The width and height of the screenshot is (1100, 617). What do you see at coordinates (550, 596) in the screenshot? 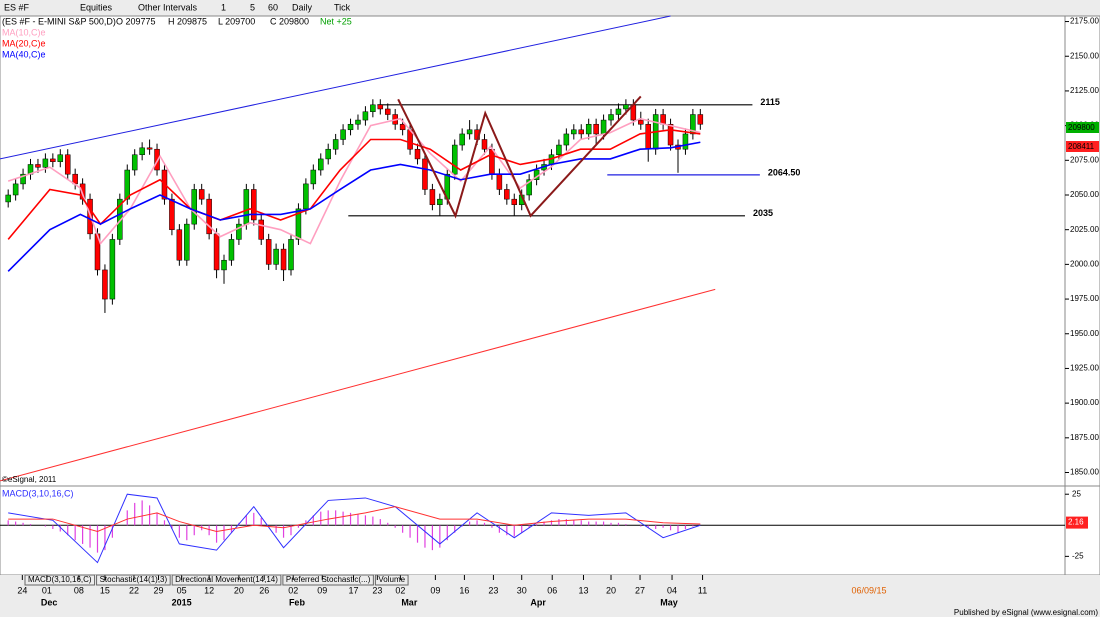
I see `bottom-bar` at bounding box center [550, 596].